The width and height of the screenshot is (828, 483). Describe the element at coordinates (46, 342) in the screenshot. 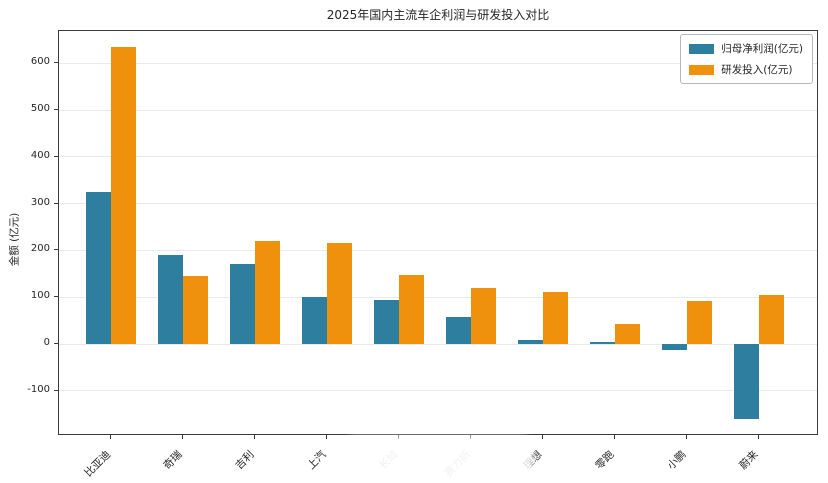

I see `y-tick-label-0: 0` at that location.